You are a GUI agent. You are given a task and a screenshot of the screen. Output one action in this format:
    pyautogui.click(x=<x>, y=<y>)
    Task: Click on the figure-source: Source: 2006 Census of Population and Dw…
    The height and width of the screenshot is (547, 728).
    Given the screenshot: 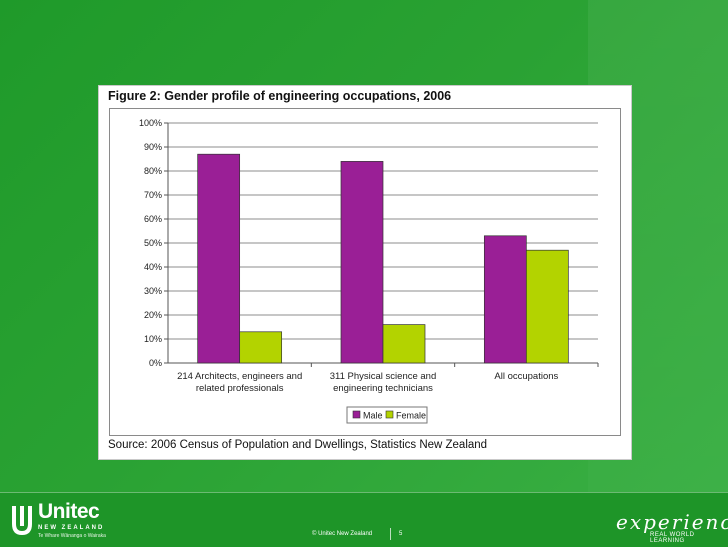 What is the action you would take?
    pyautogui.click(x=298, y=445)
    